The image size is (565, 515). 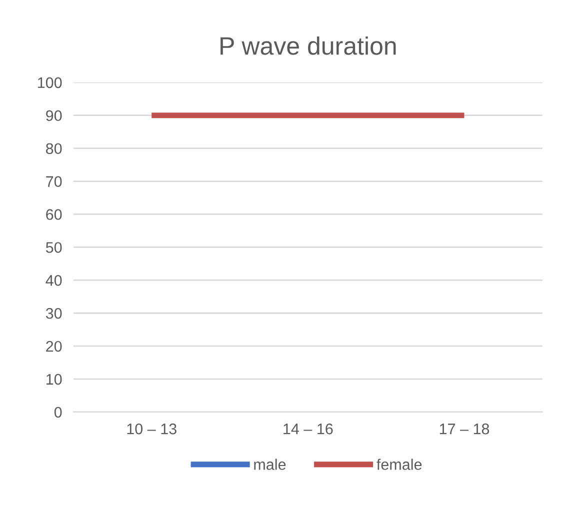 I want to click on y-tick-label: 0, so click(x=58, y=412).